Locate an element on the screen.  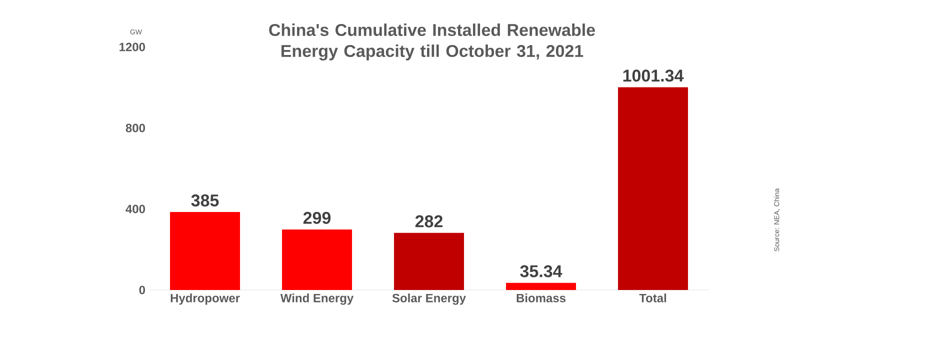
chart-title: China's Cumulative Installed Renewable Energy Capacity till October 31, 2021 is located at coordinates (432, 42).